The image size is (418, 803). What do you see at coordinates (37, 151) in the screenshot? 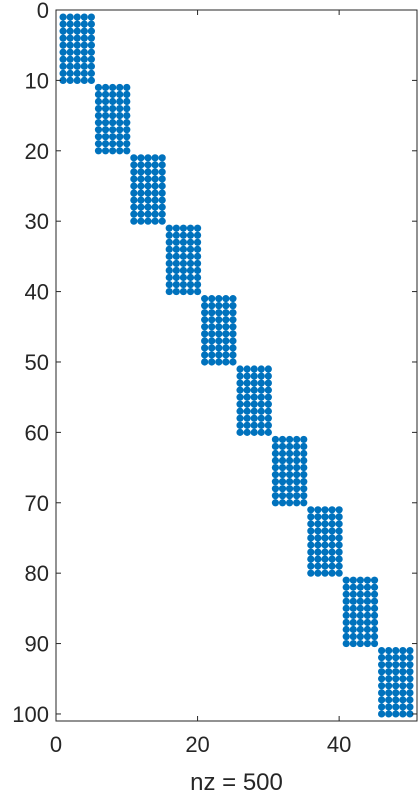
I see `y-tick-label: 20` at bounding box center [37, 151].